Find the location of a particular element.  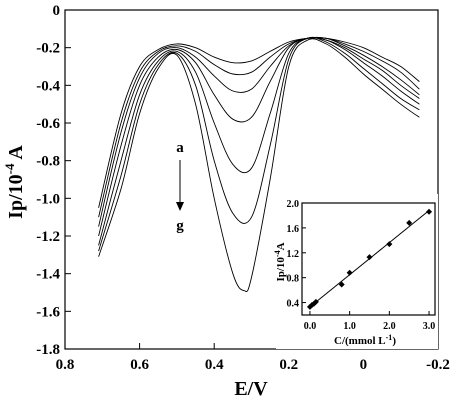

main-y-tick-label: -0.2 is located at coordinates (48, 49).